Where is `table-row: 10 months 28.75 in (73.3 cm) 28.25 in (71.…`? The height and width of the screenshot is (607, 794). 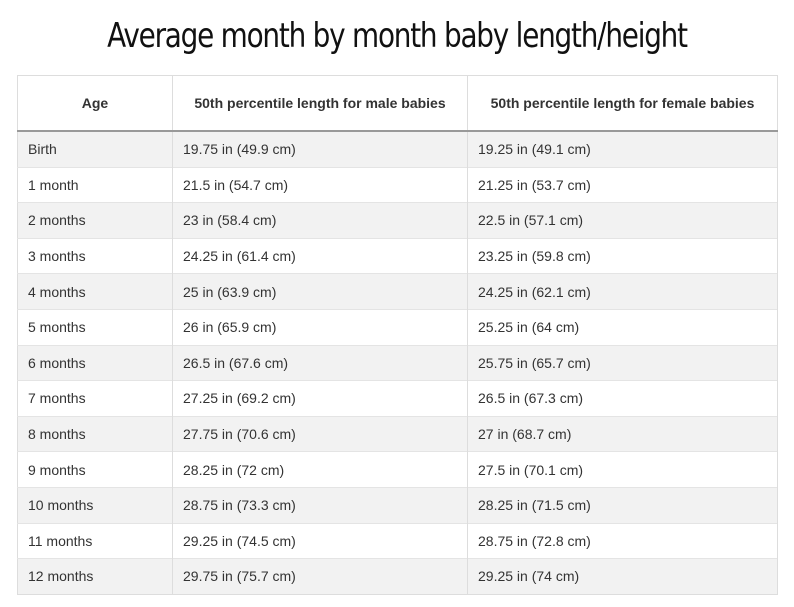
table-row: 10 months 28.75 in (73.3 cm) 28.25 in (71.… is located at coordinates (397, 505).